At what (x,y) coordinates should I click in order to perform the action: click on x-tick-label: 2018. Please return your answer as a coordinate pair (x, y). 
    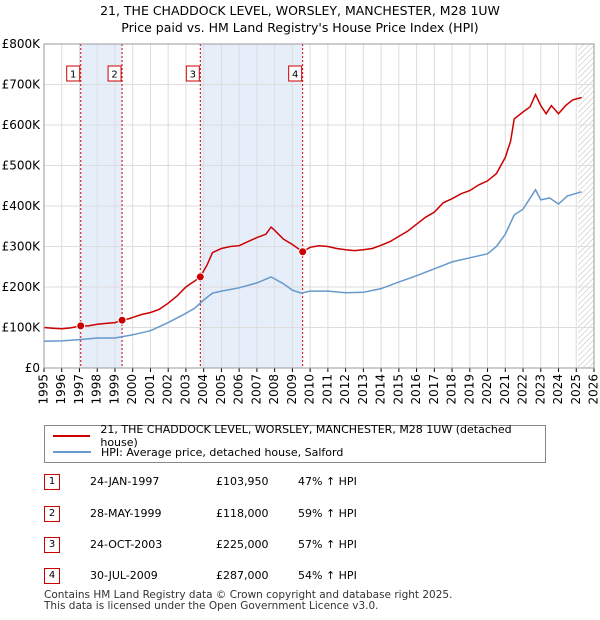
    Looking at the image, I should click on (452, 389).